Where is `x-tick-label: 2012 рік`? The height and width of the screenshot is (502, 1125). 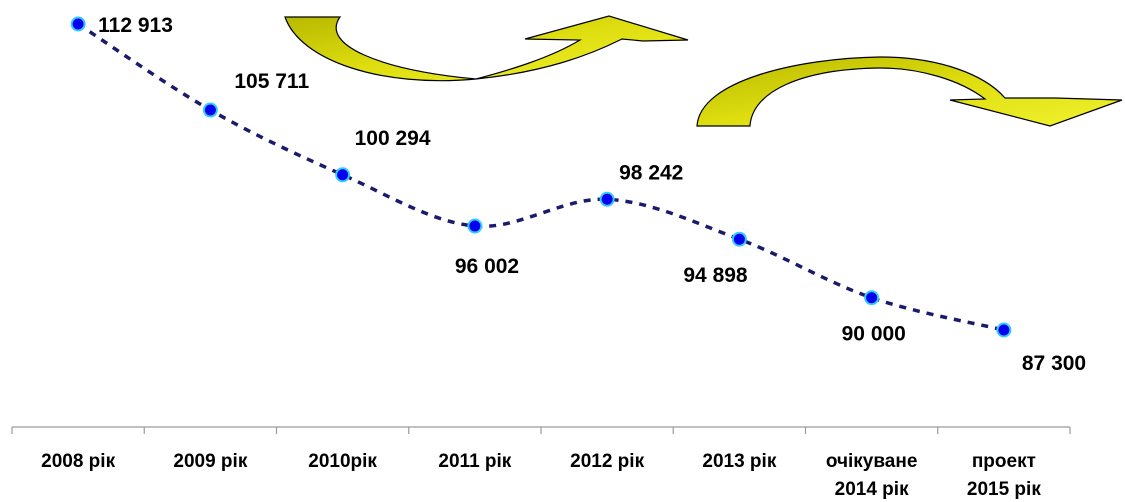
x-tick-label: 2012 рік is located at coordinates (607, 461).